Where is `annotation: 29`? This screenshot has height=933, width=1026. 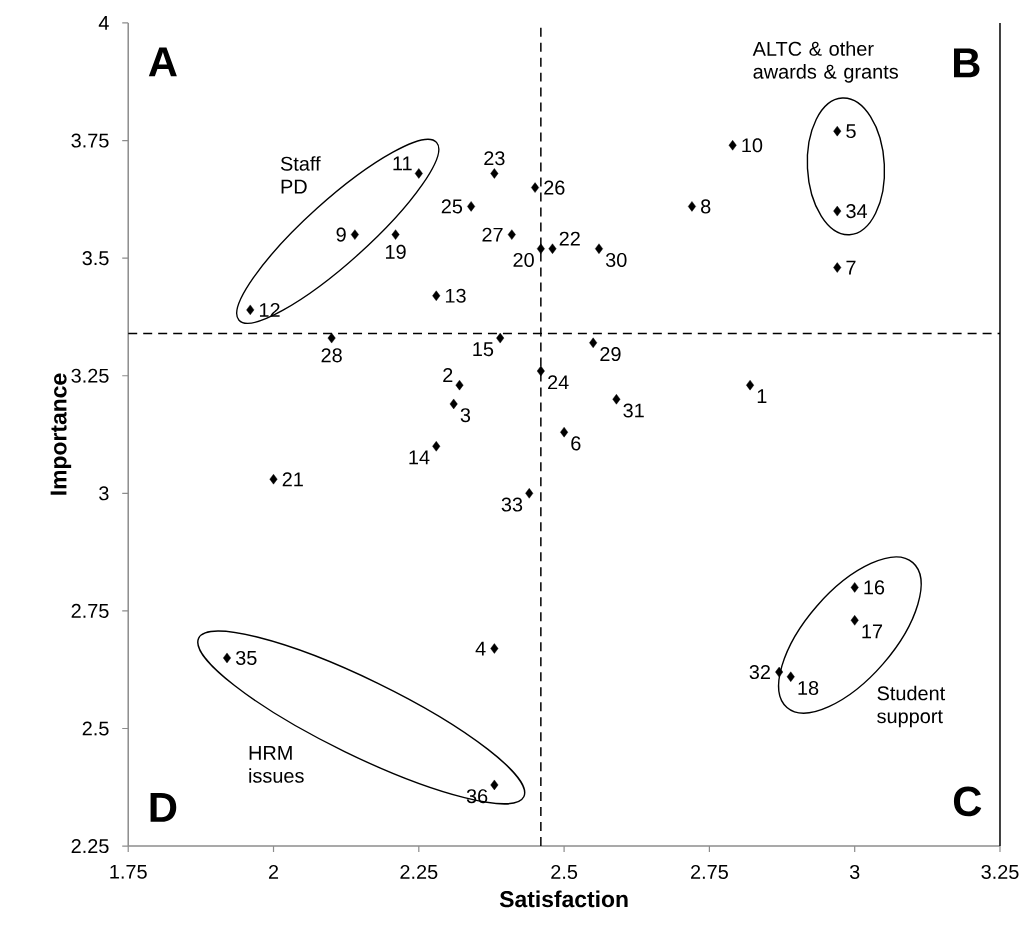
annotation: 29 is located at coordinates (610, 353).